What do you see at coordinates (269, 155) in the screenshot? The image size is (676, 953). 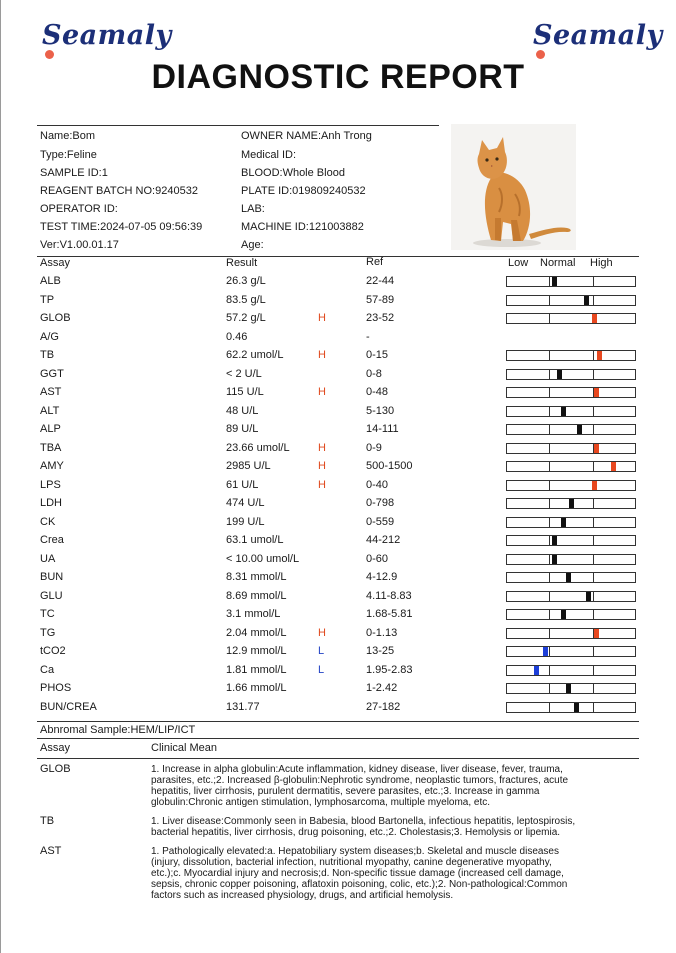 I see `medical-id: Medical ID:` at bounding box center [269, 155].